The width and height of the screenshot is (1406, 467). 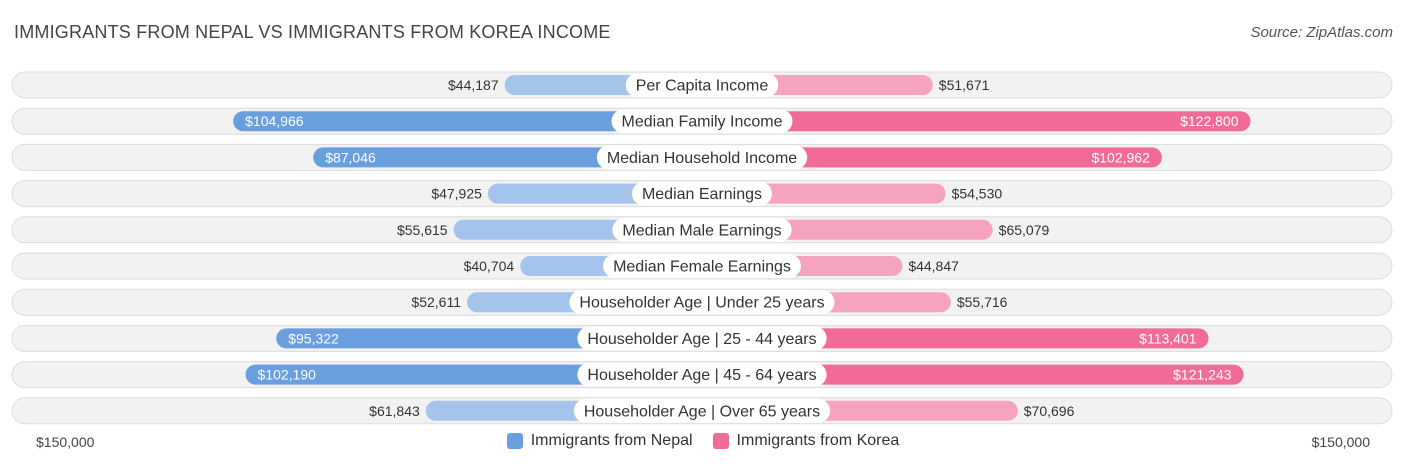 I want to click on value-label-nepal: $40,704, so click(x=489, y=266).